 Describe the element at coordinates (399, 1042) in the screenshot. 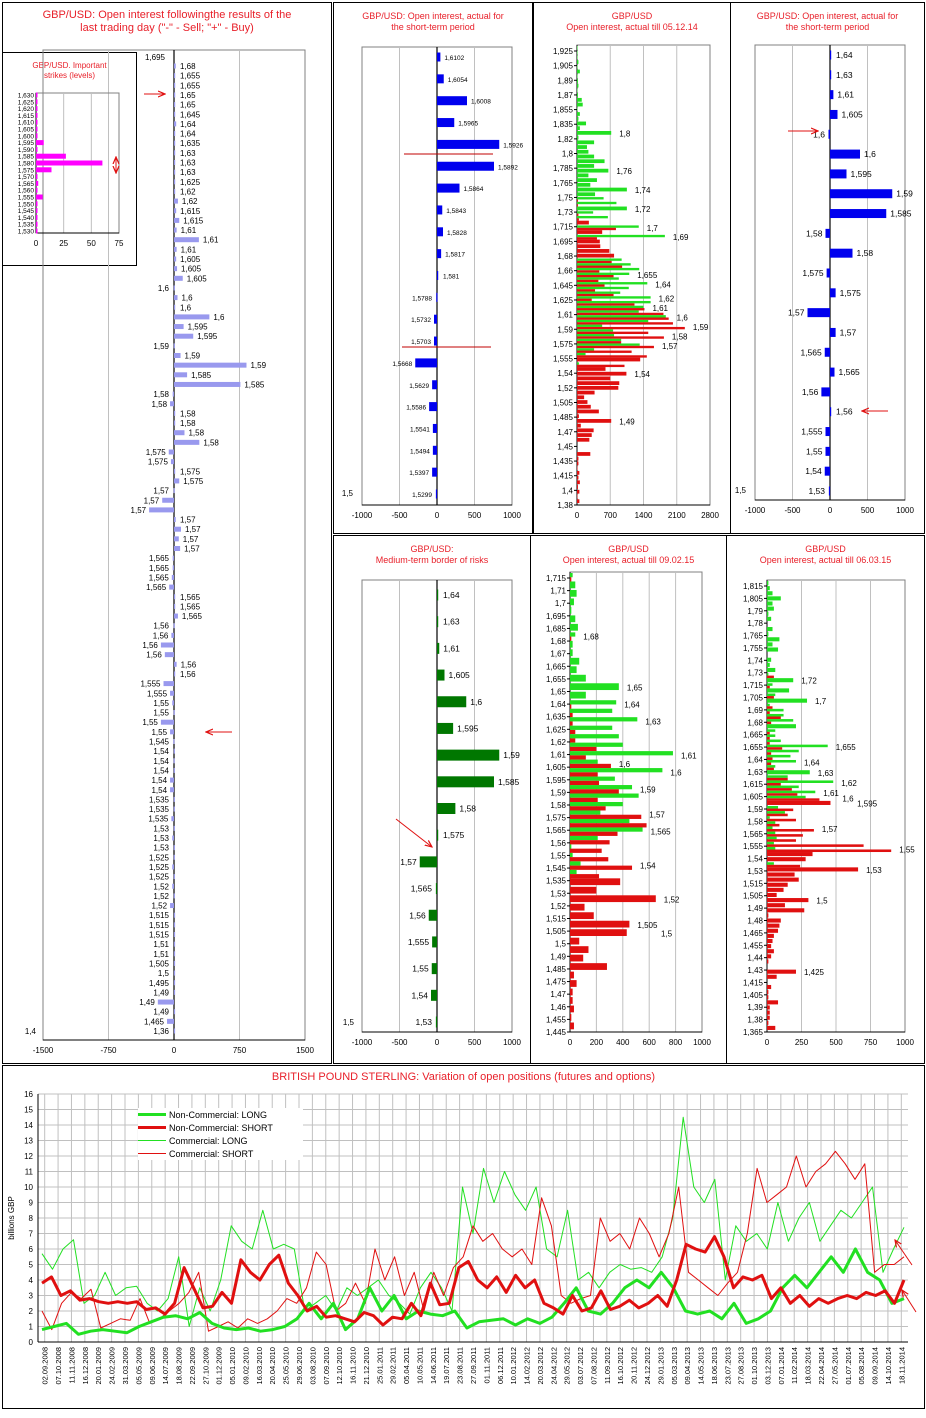

I see `x-tick-label: -500` at that location.